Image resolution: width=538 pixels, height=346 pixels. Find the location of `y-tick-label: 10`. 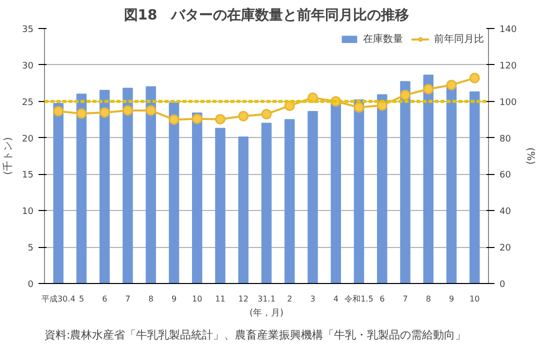

y-tick-label: 10 is located at coordinates (28, 212).